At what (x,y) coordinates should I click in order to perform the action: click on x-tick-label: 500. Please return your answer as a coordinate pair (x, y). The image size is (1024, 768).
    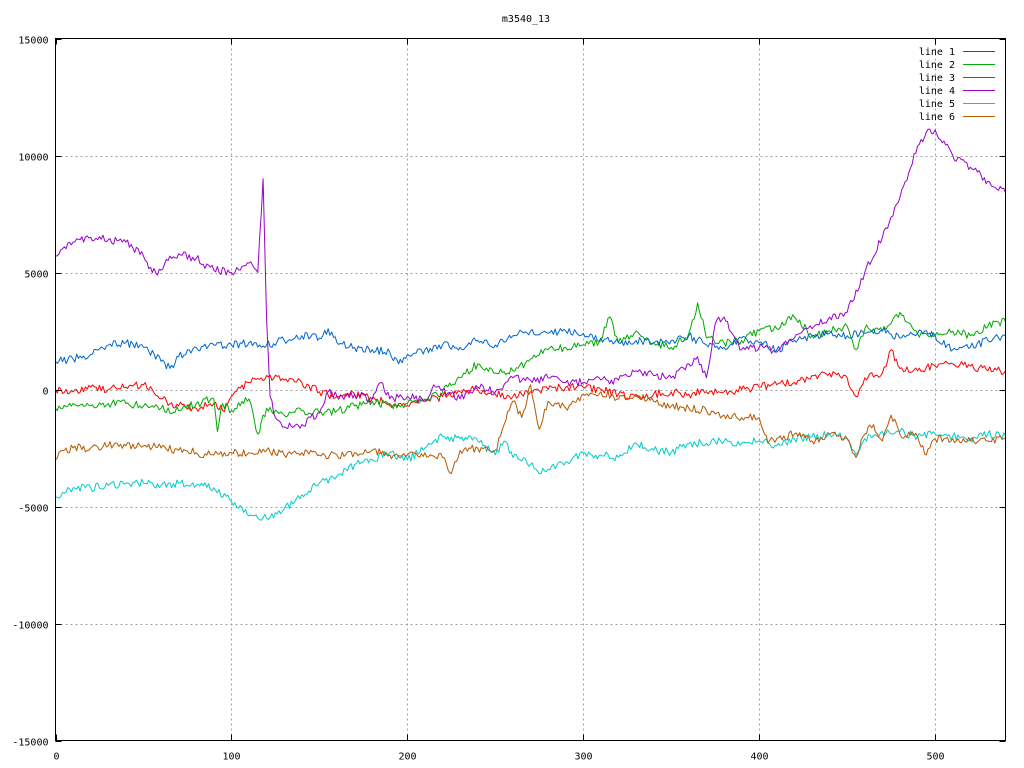
    Looking at the image, I should click on (935, 757).